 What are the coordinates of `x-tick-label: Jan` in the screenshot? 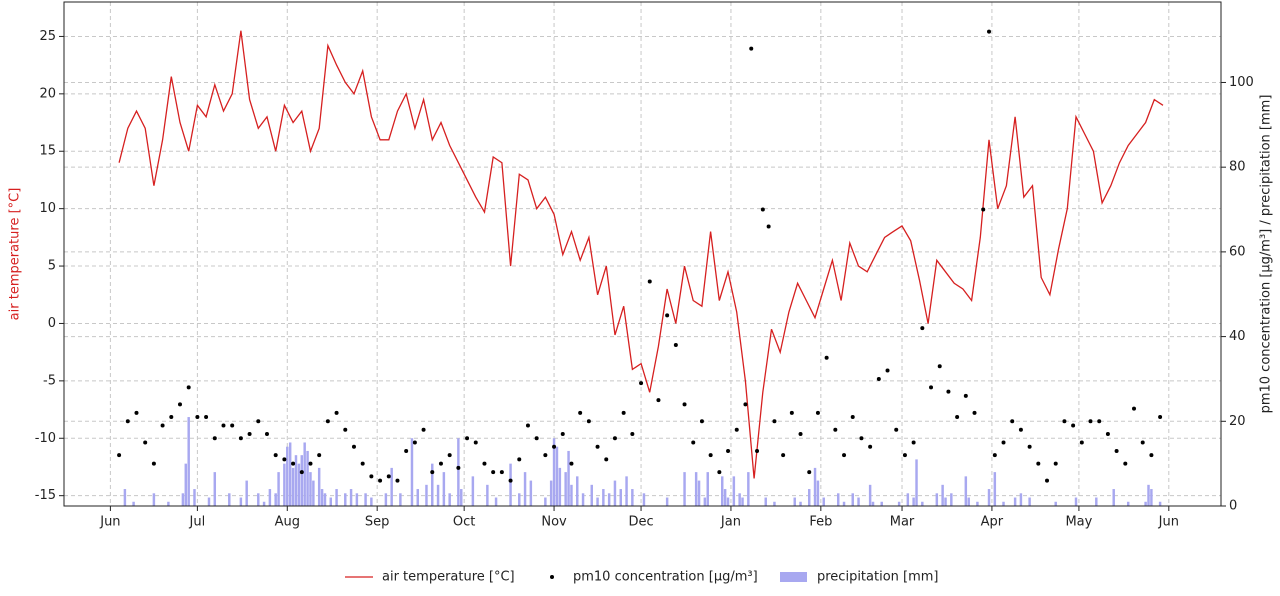 It's located at (730, 522).